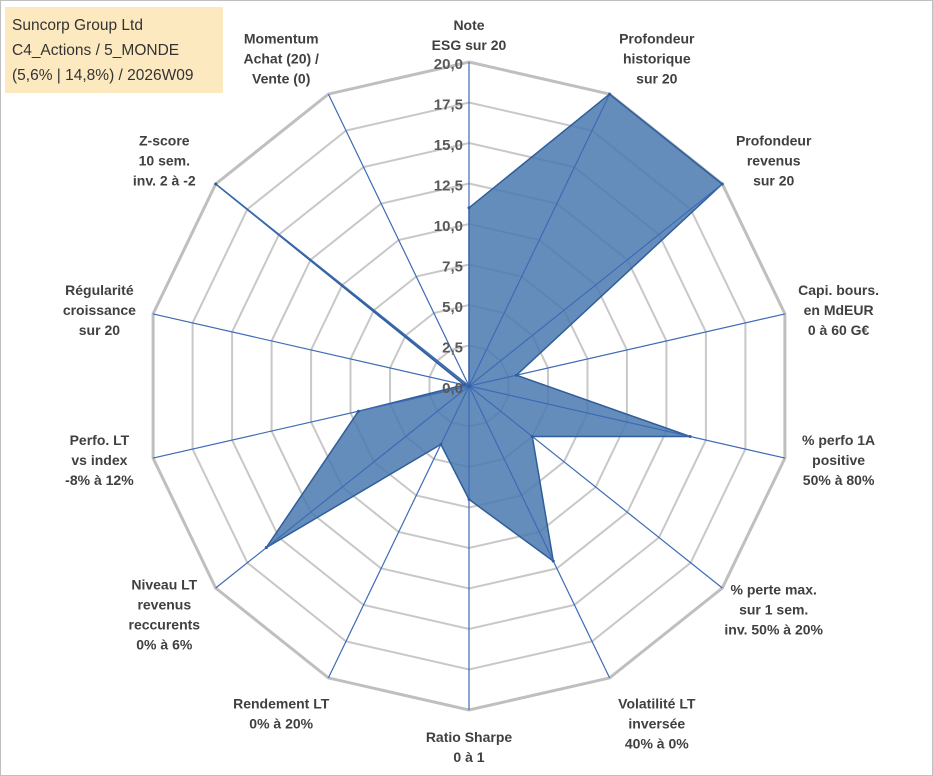  Describe the element at coordinates (469, 35) in the screenshot. I see `axis-label: Note ESG sur 20` at that location.